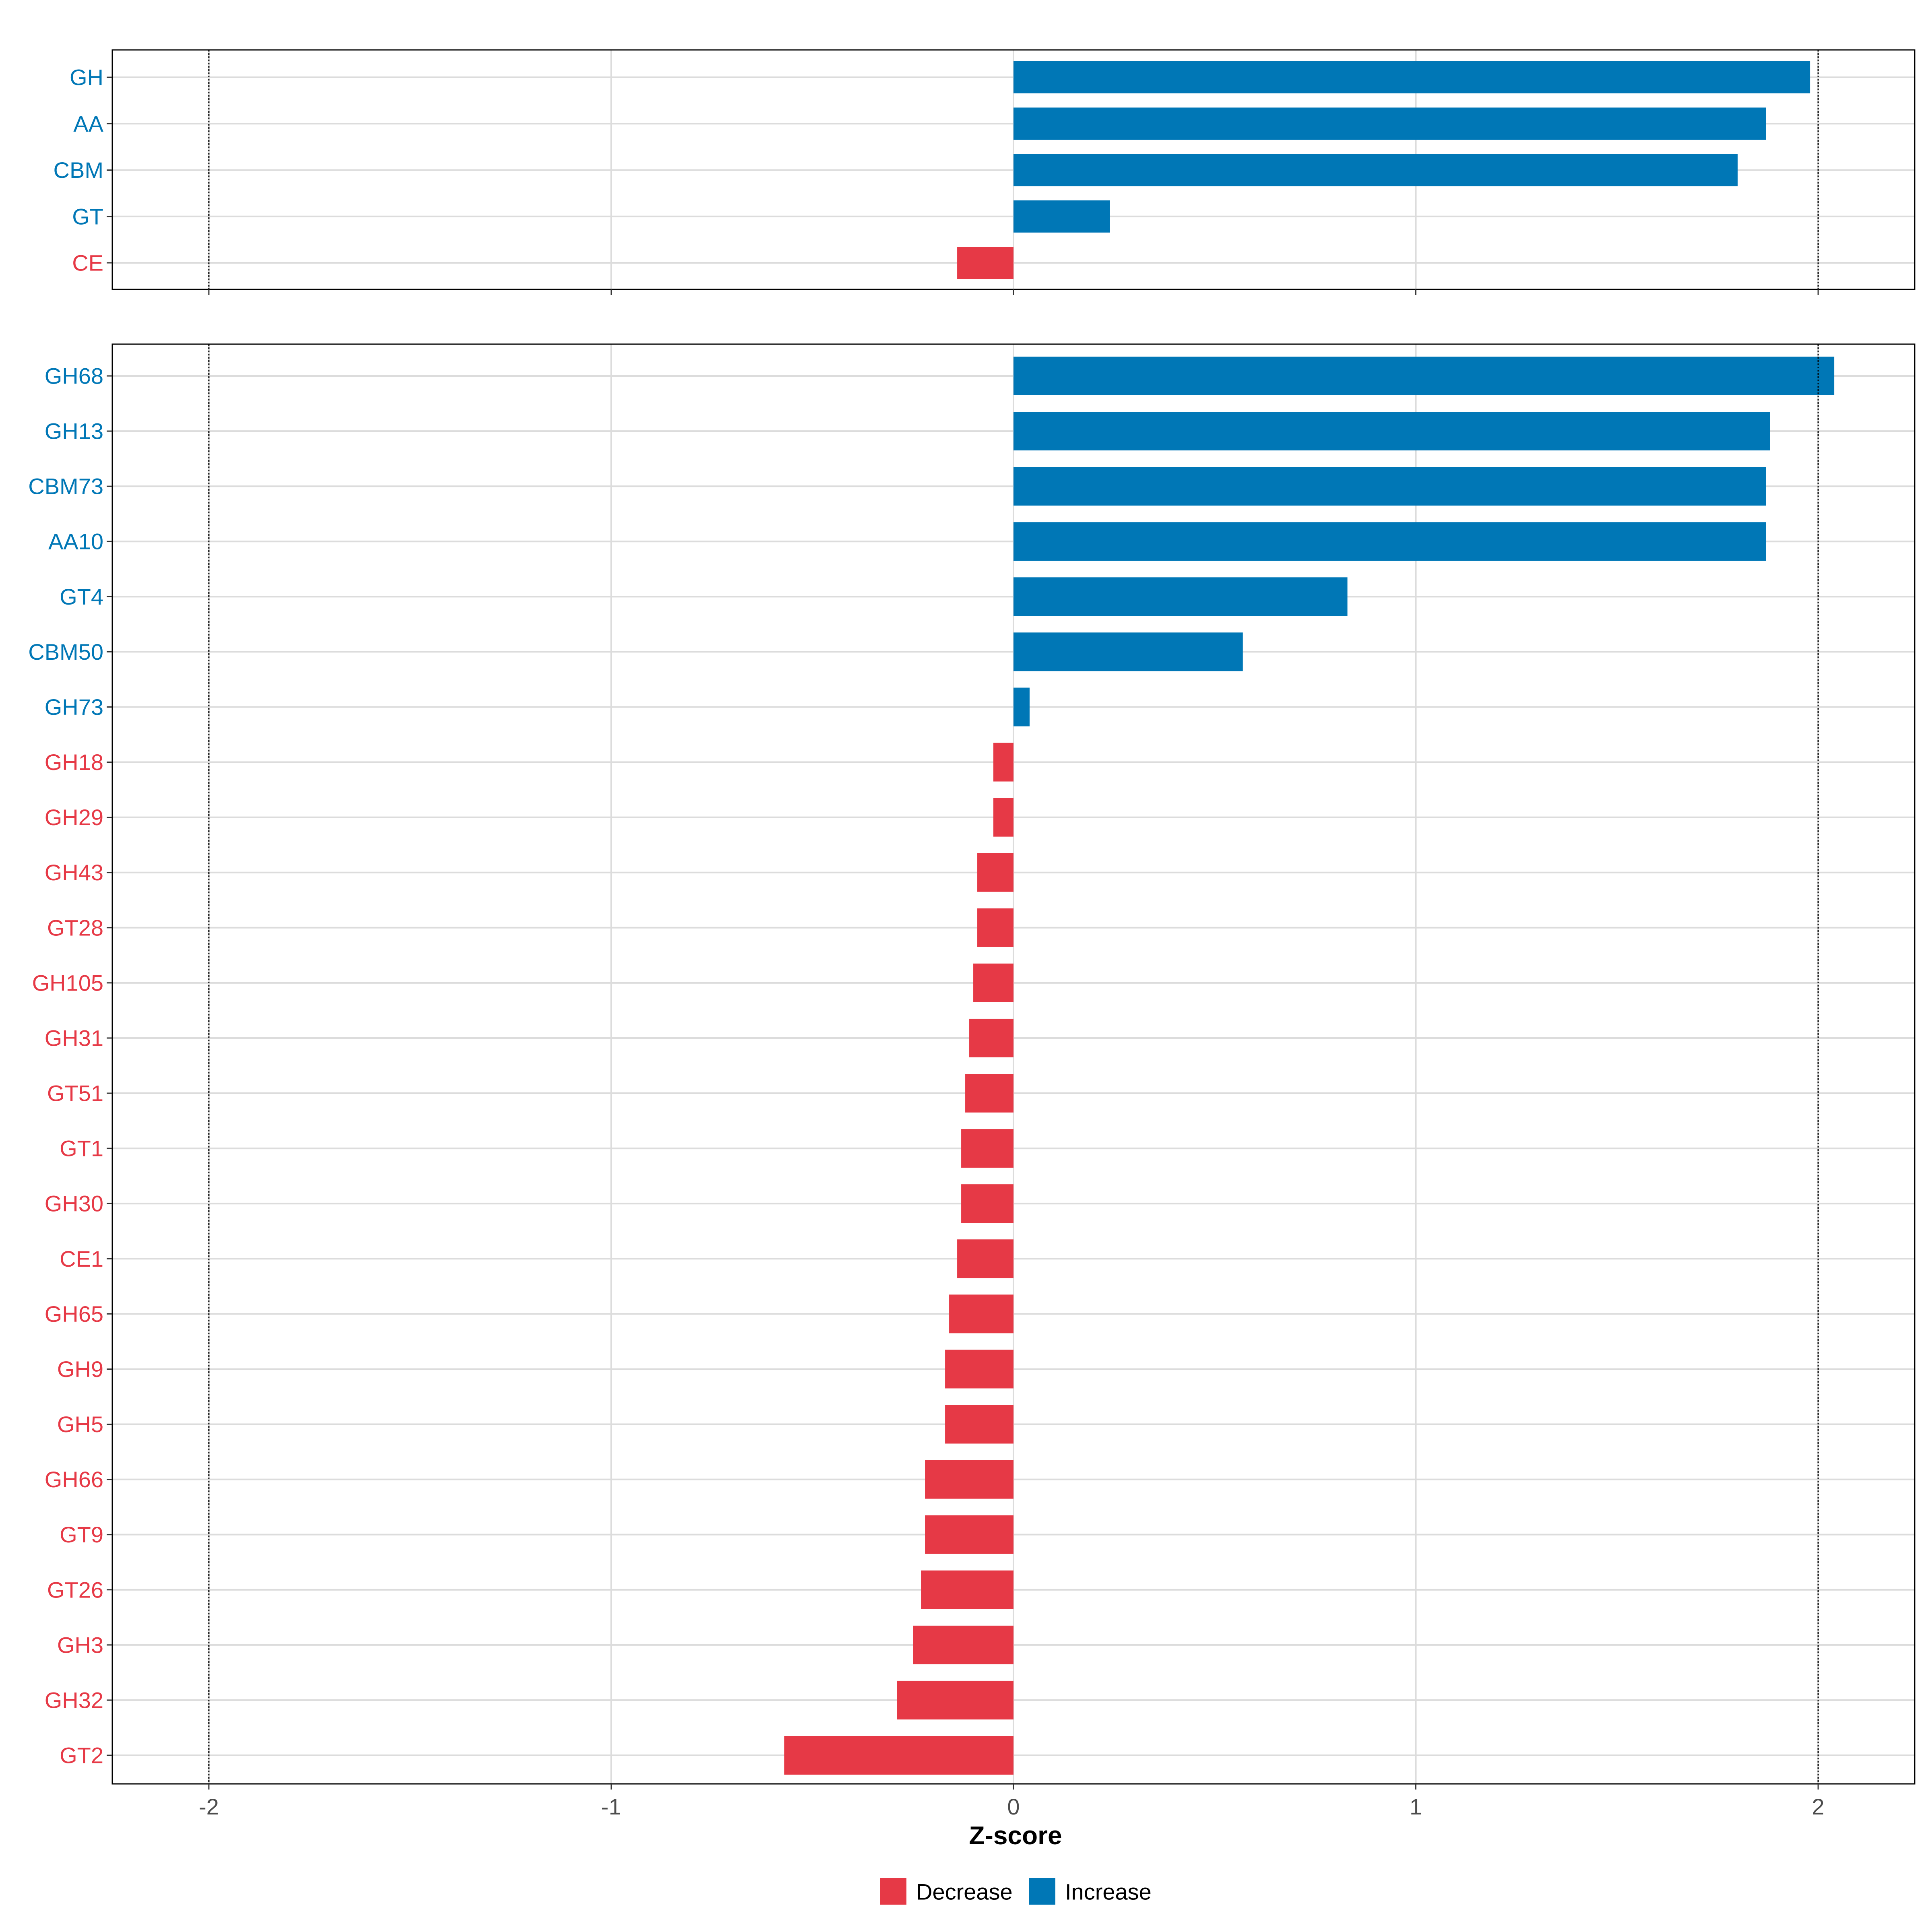 The image size is (1932, 1932). What do you see at coordinates (65, 486) in the screenshot?
I see `y-tick-label-cbm73: CBM73` at bounding box center [65, 486].